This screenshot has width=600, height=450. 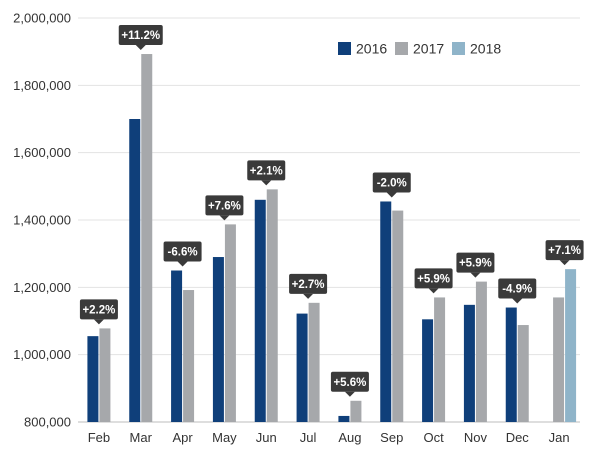 I want to click on callout-label: +2.1%, so click(x=266, y=171).